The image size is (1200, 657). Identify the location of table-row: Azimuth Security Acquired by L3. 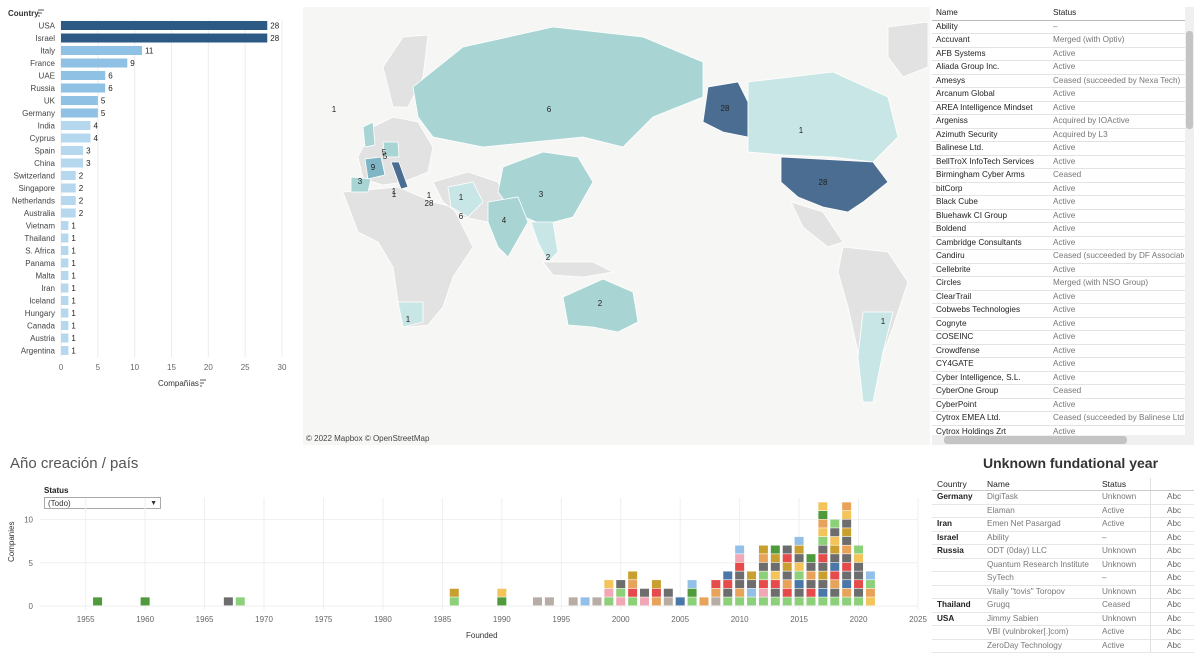
(1063, 135).